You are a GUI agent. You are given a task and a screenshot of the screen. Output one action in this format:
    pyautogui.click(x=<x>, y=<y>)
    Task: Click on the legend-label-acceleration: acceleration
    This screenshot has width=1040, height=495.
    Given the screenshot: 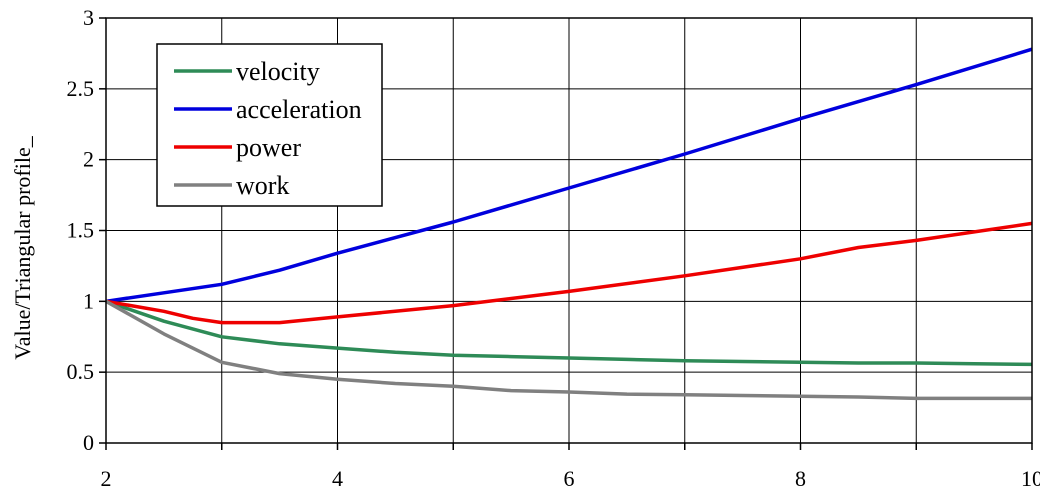 What is the action you would take?
    pyautogui.click(x=299, y=109)
    